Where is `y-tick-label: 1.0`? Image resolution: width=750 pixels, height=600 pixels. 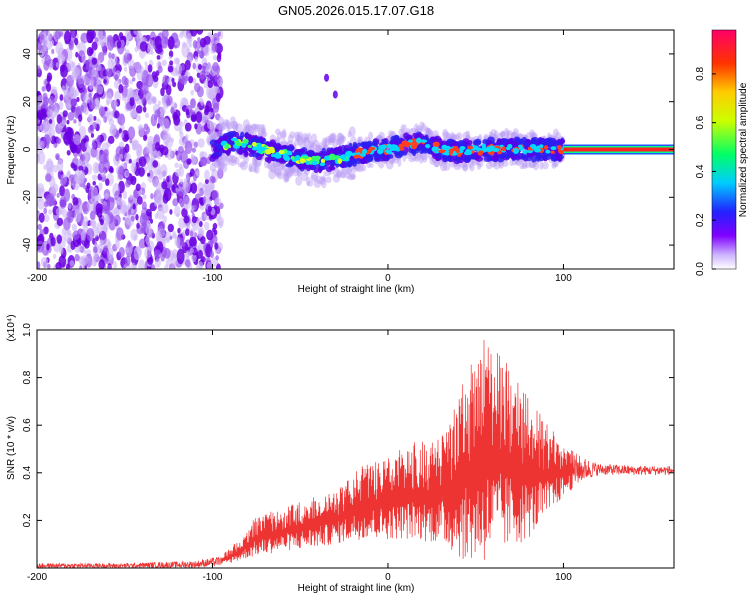 y-tick-label: 1.0 is located at coordinates (27, 330).